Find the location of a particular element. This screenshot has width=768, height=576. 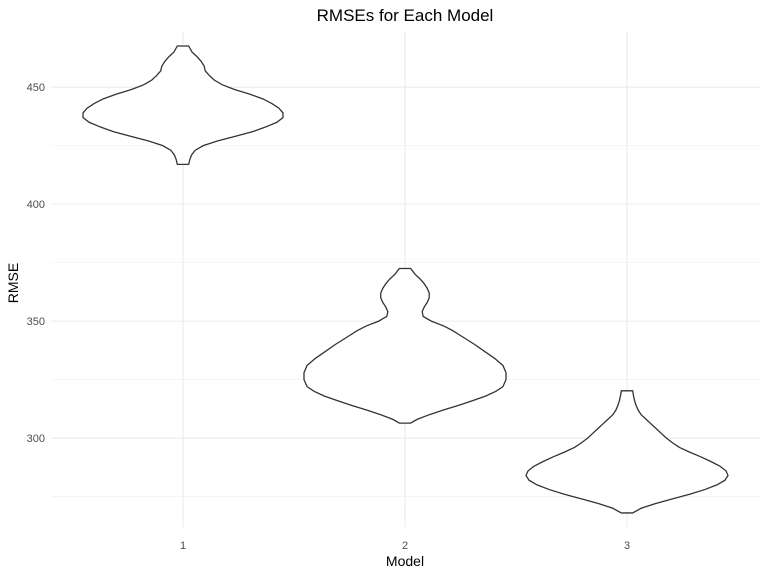

x-tick-label: 3 is located at coordinates (627, 546).